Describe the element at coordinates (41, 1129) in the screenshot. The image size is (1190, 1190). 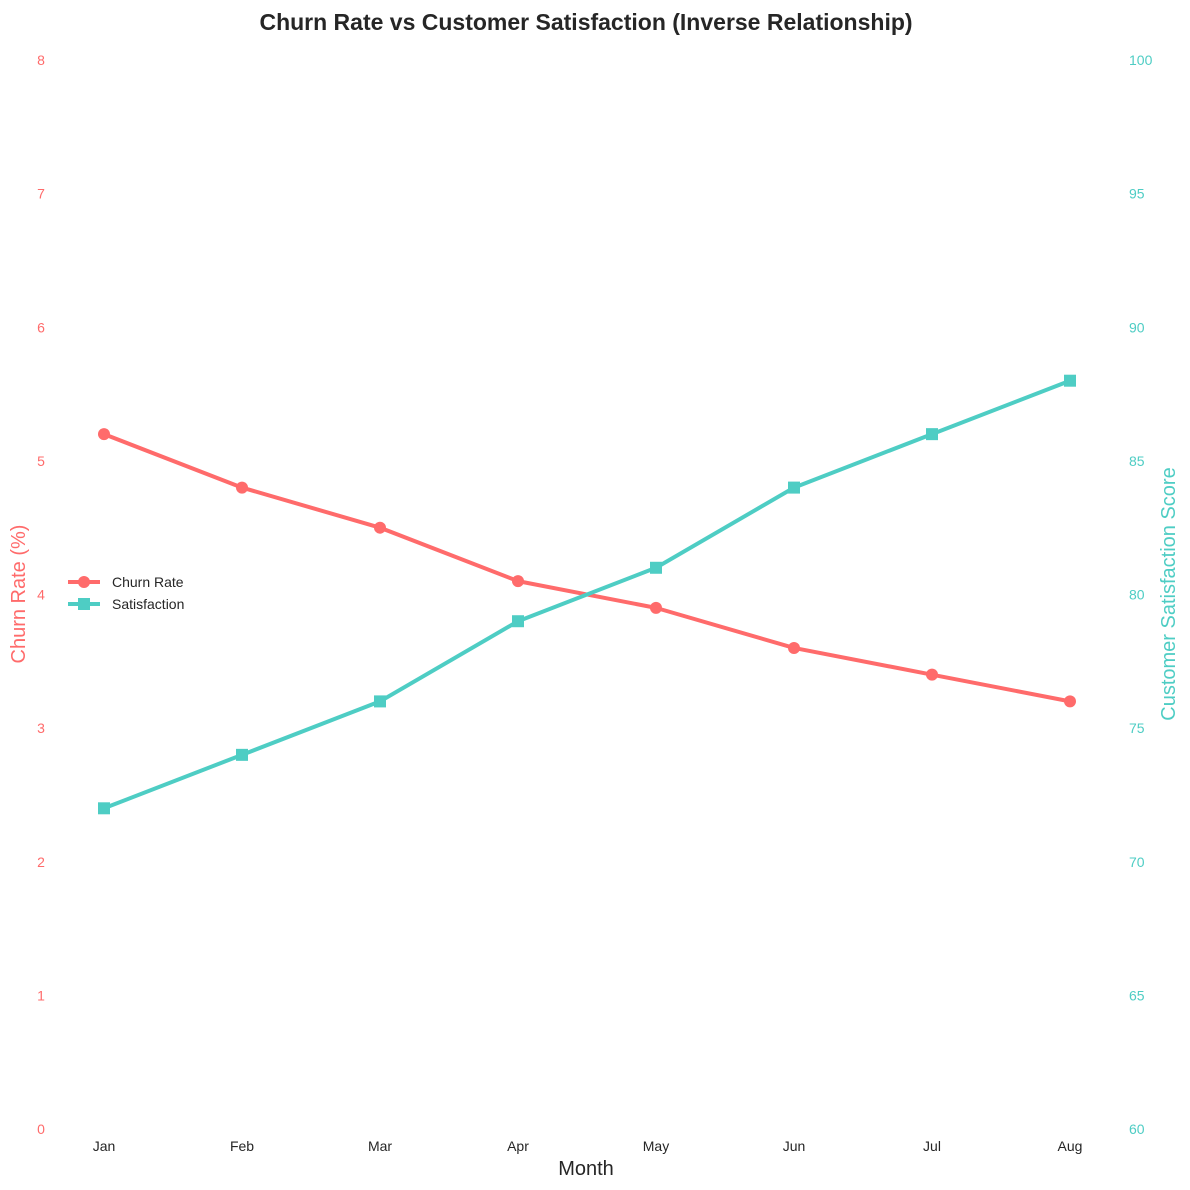
I see `left-tick-label: 0` at that location.